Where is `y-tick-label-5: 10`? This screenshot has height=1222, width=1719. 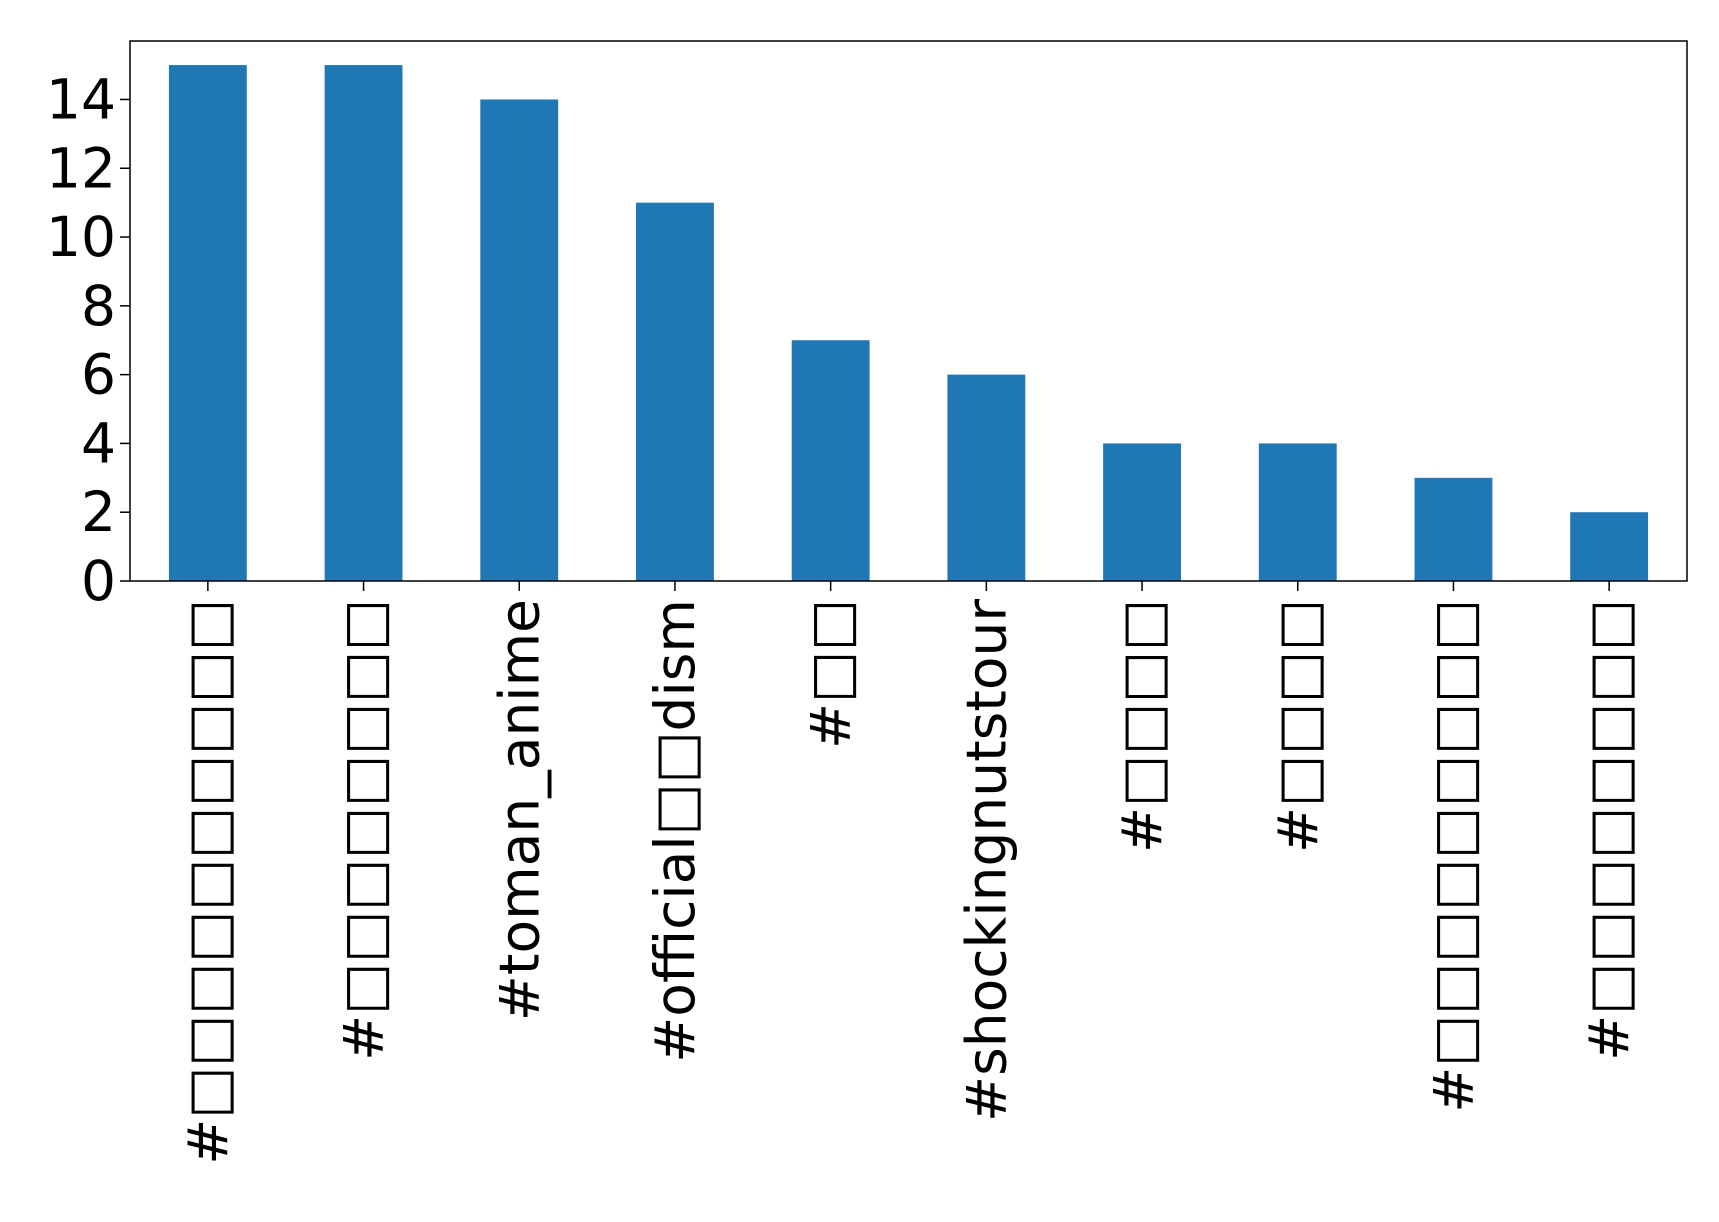 y-tick-label-5: 10 is located at coordinates (81, 237).